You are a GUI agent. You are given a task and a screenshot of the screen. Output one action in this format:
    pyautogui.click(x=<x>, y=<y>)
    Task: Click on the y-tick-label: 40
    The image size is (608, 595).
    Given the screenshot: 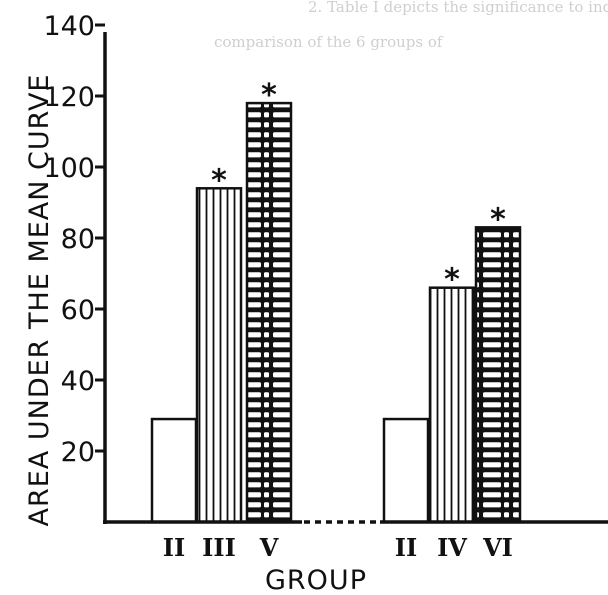 What is the action you would take?
    pyautogui.click(x=78, y=381)
    